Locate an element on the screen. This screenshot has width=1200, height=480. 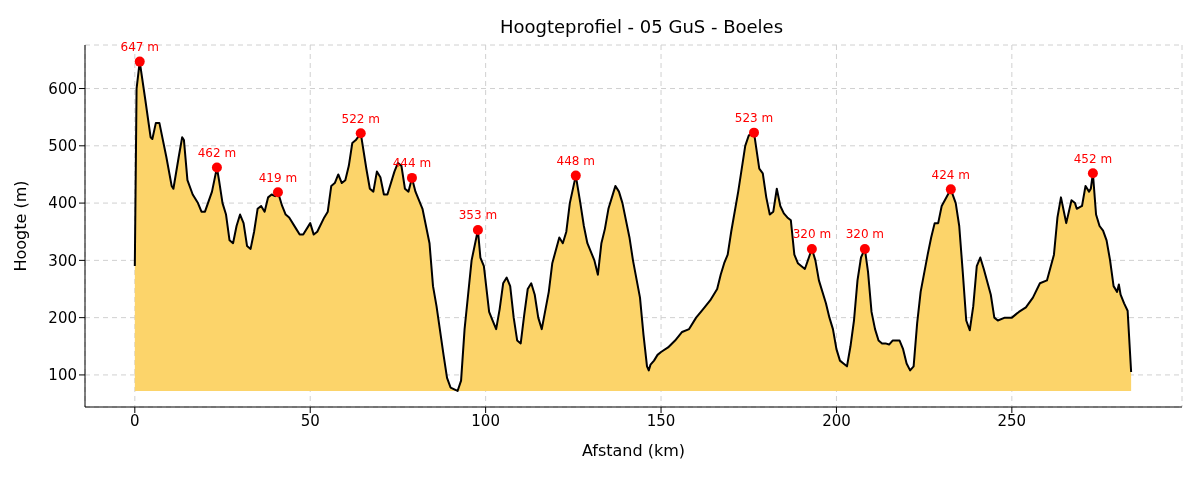
y-tick-label: 600 is located at coordinates (62, 88).